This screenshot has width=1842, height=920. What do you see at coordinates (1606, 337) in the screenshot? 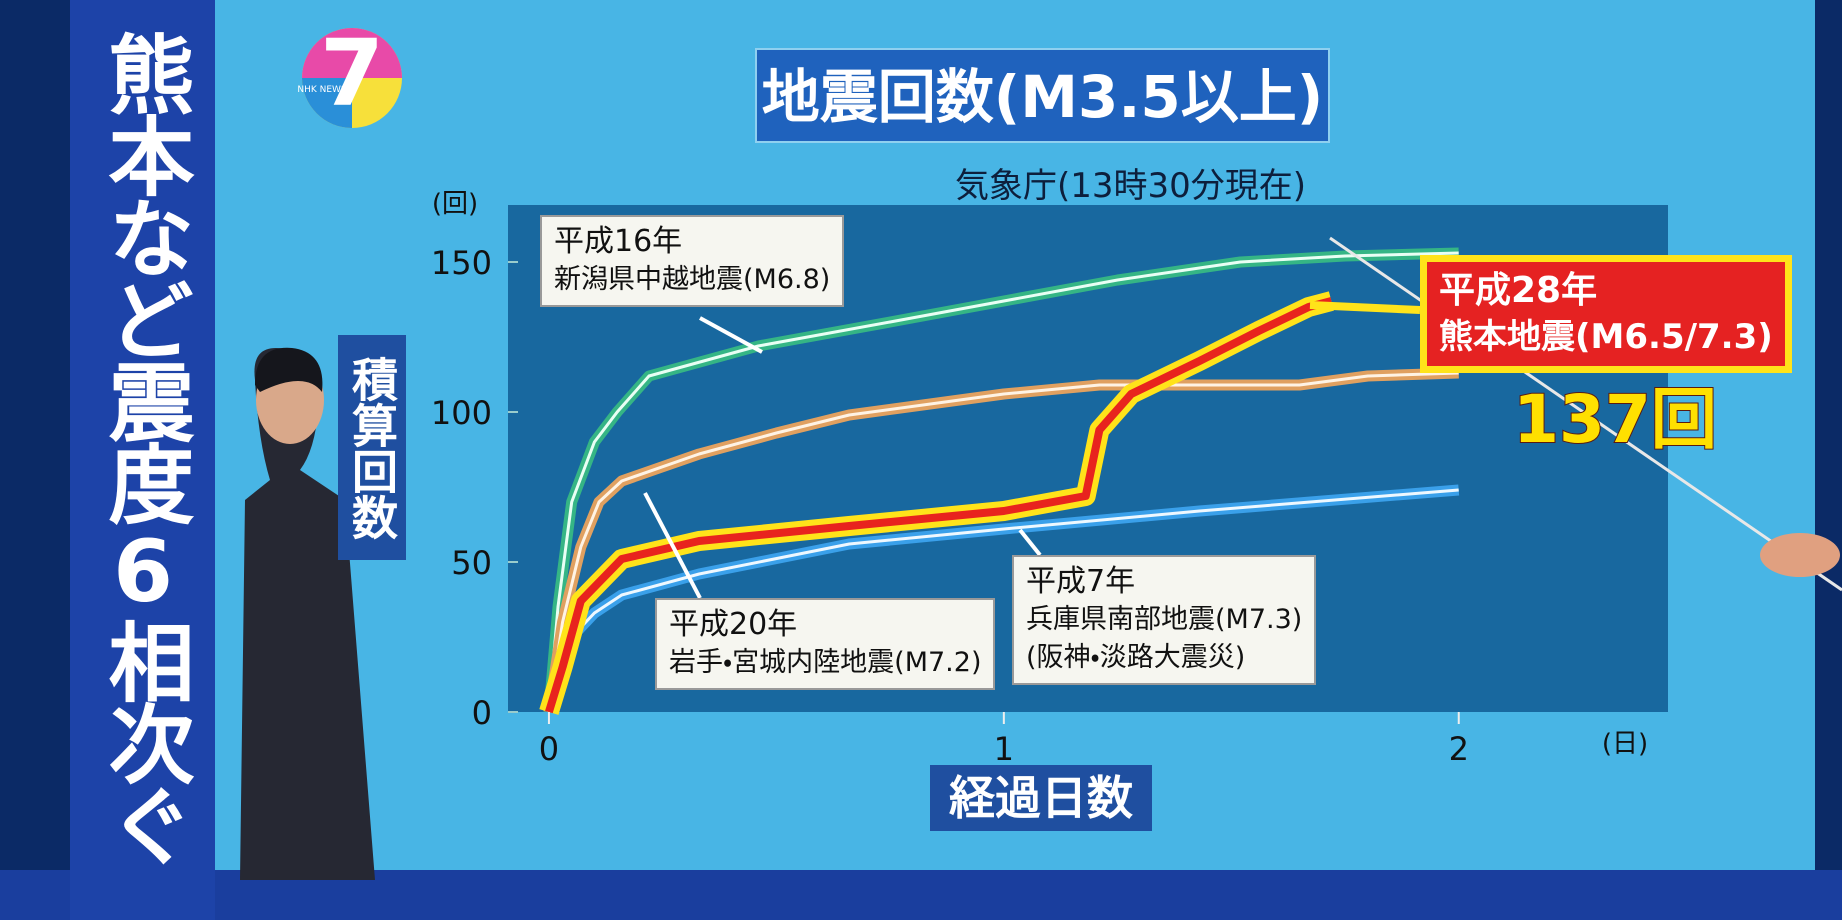
I see `series-detail: 熊本地震(M6.5/7.3)` at bounding box center [1606, 337].